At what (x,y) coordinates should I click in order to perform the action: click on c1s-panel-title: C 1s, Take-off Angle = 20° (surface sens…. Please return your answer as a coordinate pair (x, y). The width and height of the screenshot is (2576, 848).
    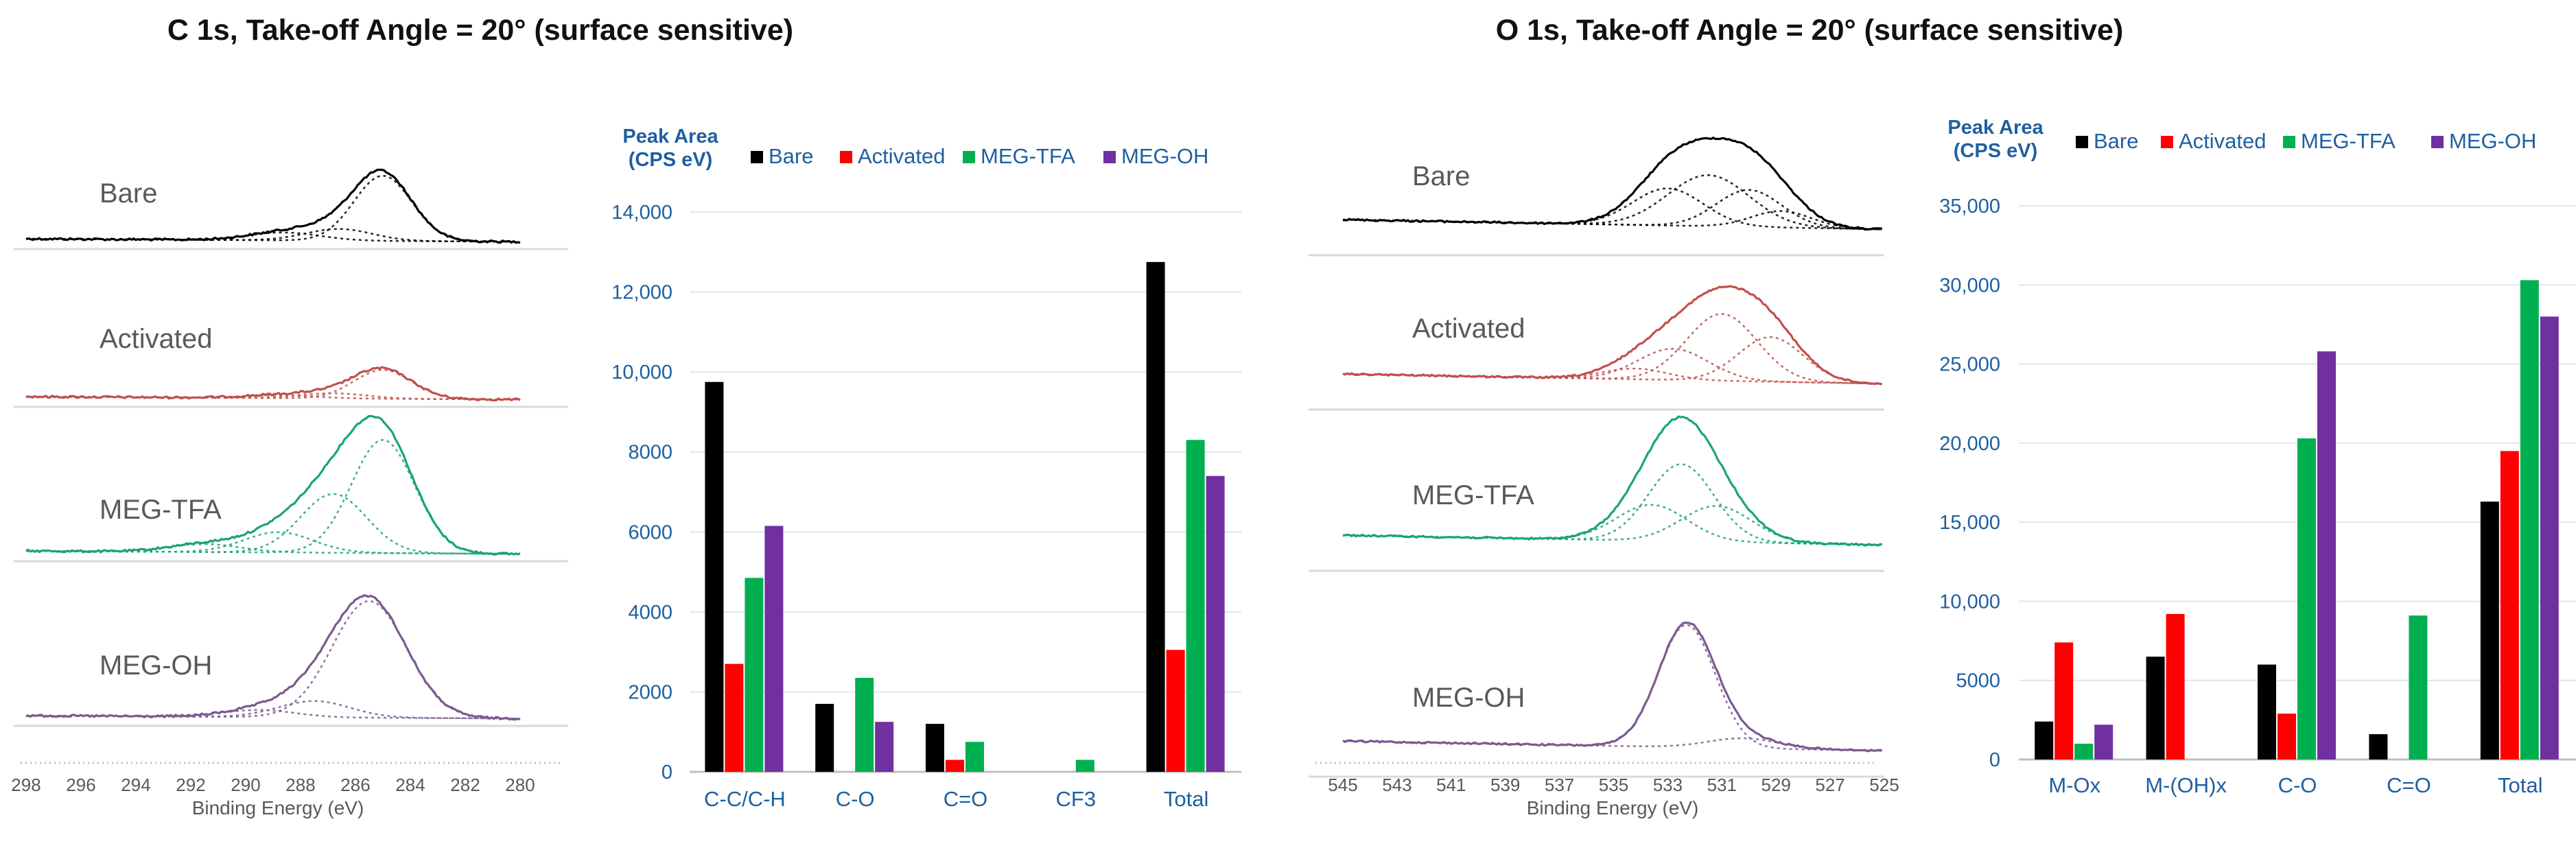
    Looking at the image, I should click on (480, 30).